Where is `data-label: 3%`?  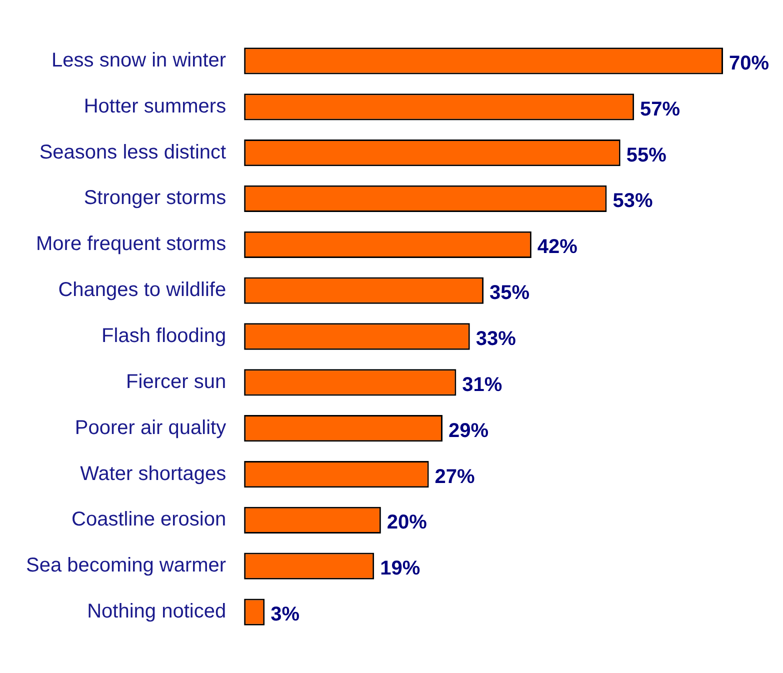 data-label: 3% is located at coordinates (285, 615).